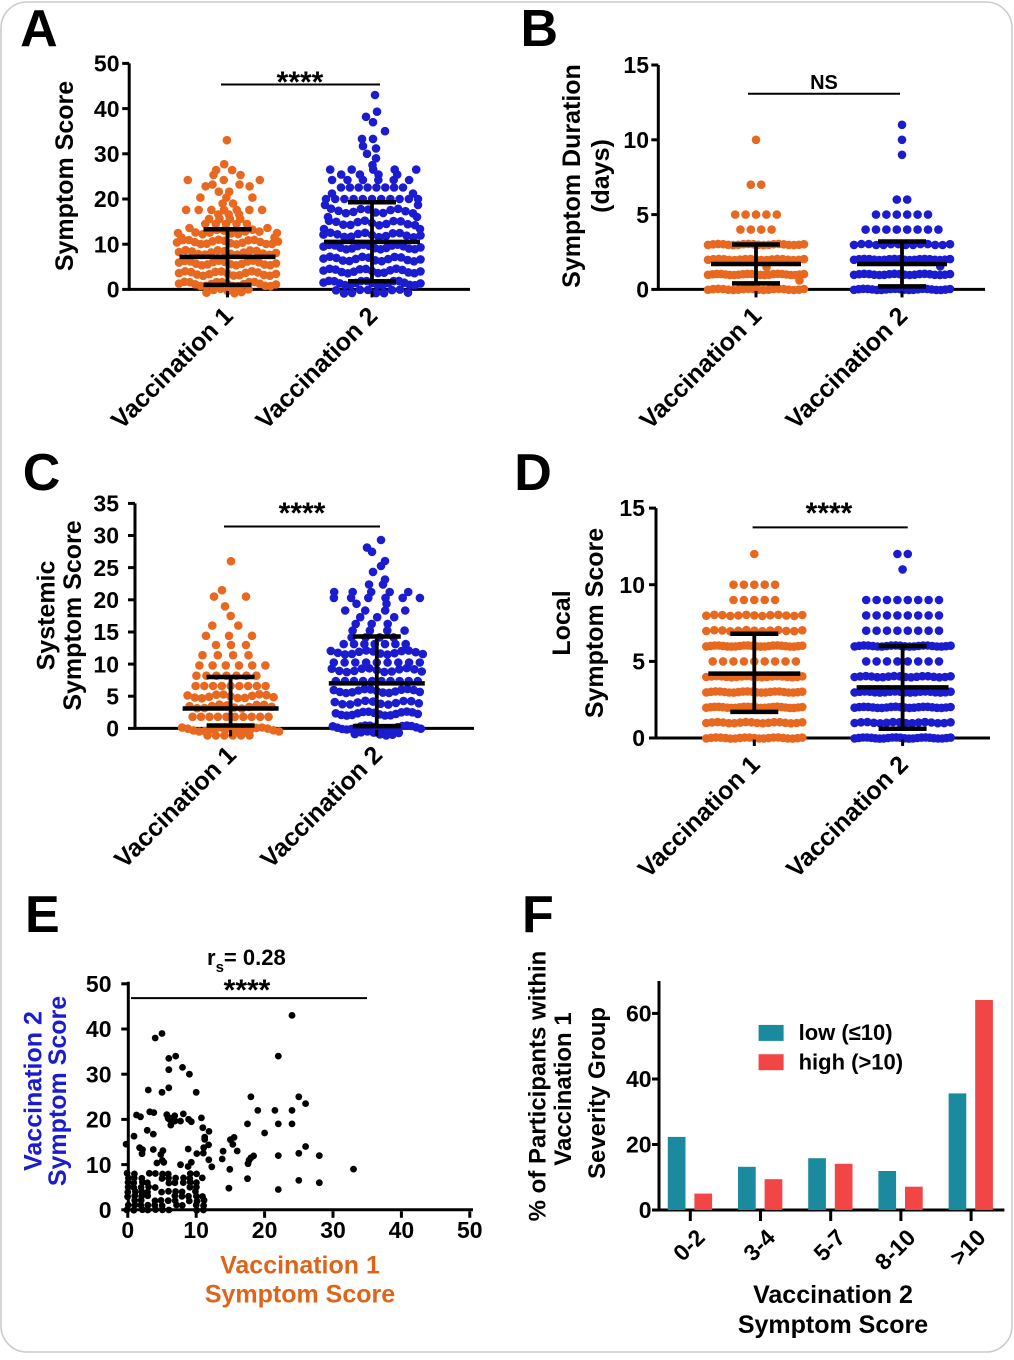 This screenshot has width=1014, height=1360. What do you see at coordinates (601, 176) in the screenshot?
I see `svg-text: (days)` at bounding box center [601, 176].